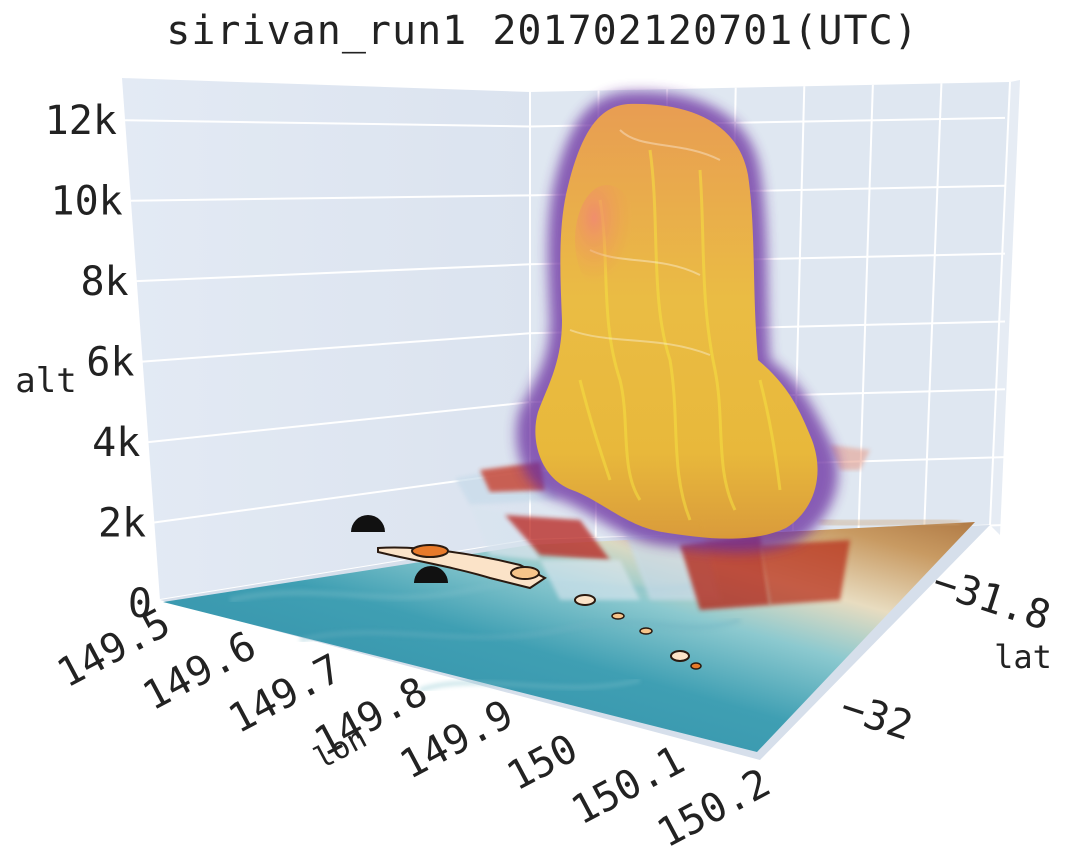  I want to click on y-tick-label: −32, so click(876, 717).